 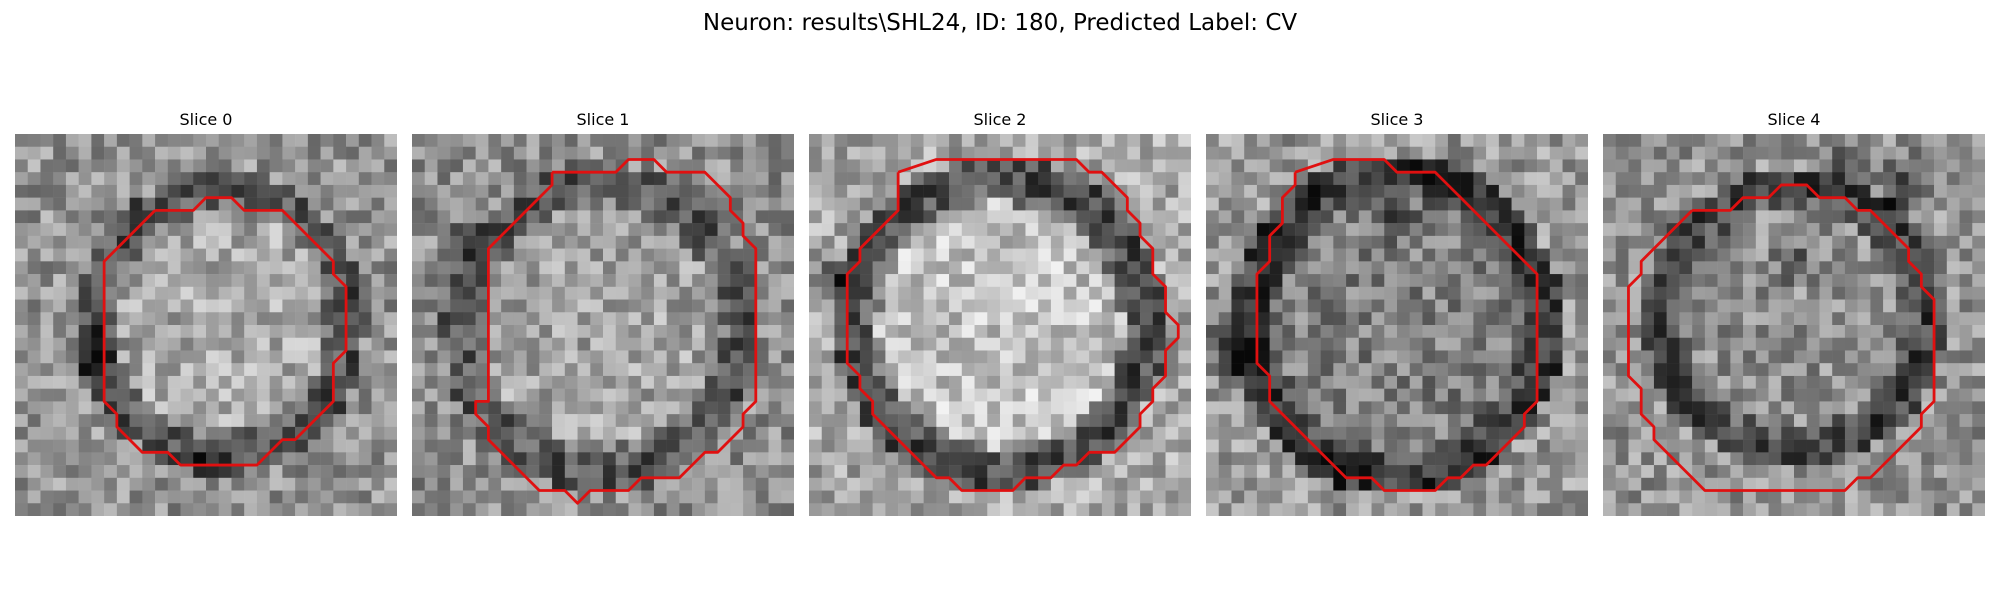 What do you see at coordinates (1794, 119) in the screenshot?
I see `slice-title: Slice 4` at bounding box center [1794, 119].